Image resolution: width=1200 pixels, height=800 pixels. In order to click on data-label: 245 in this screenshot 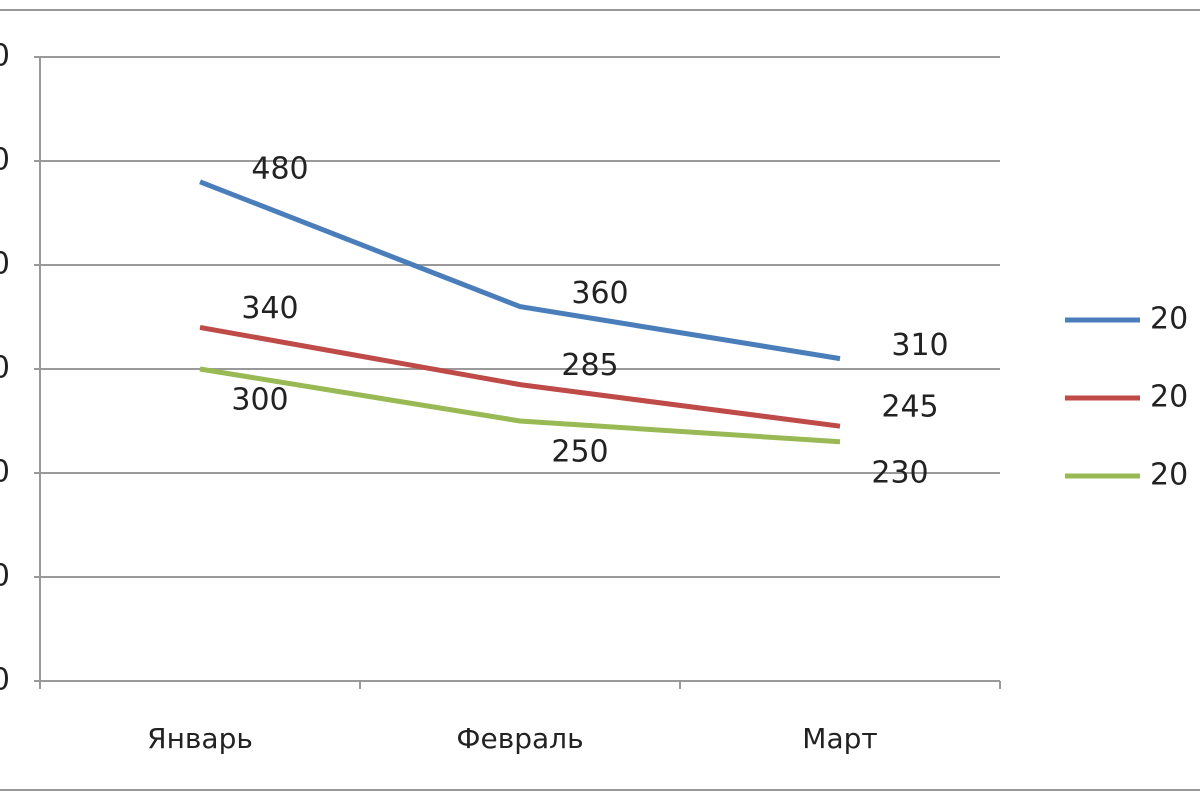, I will do `click(909, 407)`.